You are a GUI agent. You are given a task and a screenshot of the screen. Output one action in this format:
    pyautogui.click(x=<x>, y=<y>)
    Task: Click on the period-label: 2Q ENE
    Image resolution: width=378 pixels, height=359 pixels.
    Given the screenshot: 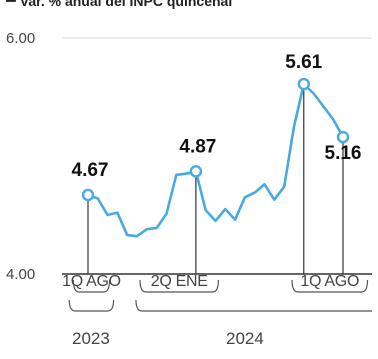 What is the action you would take?
    pyautogui.click(x=179, y=281)
    